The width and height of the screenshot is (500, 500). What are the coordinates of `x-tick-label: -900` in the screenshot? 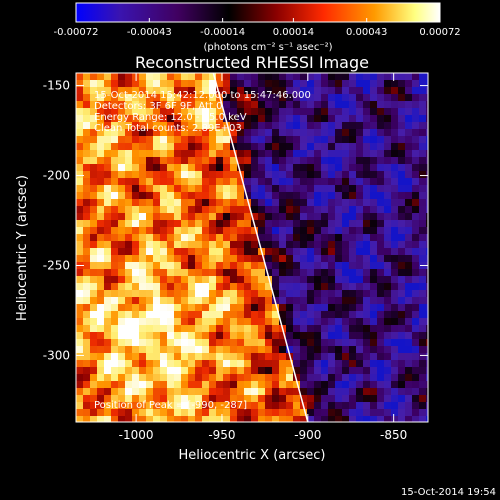 It's located at (307, 435).